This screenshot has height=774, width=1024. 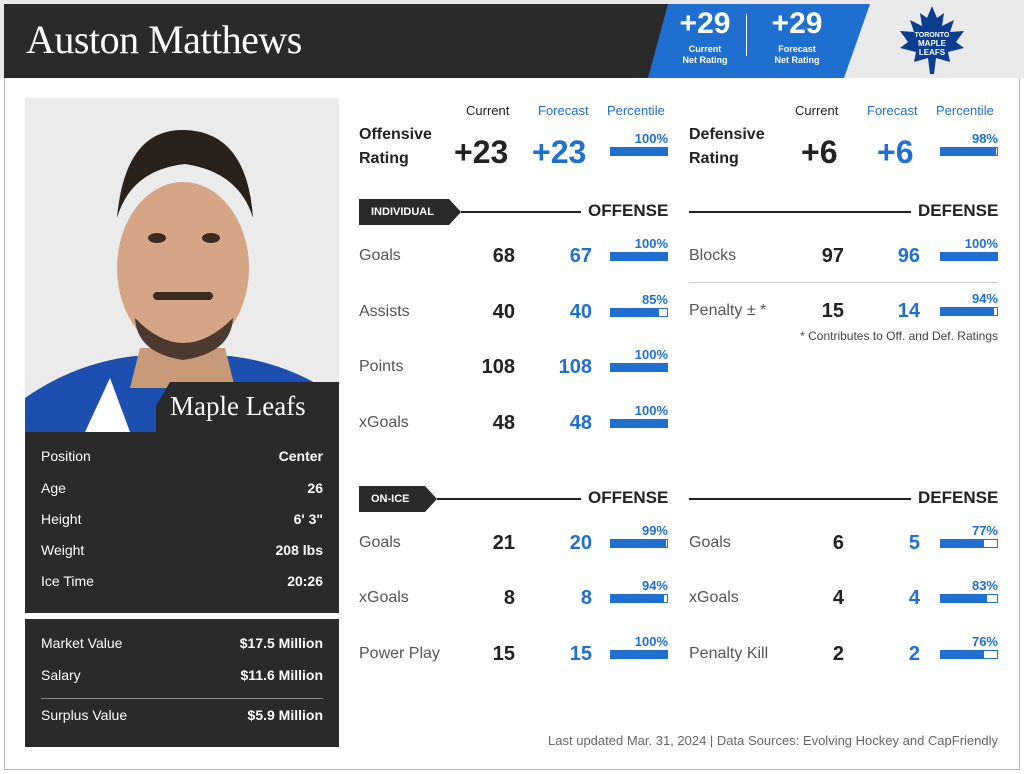 What do you see at coordinates (481, 152) in the screenshot?
I see `offensive-rating-current: +23` at bounding box center [481, 152].